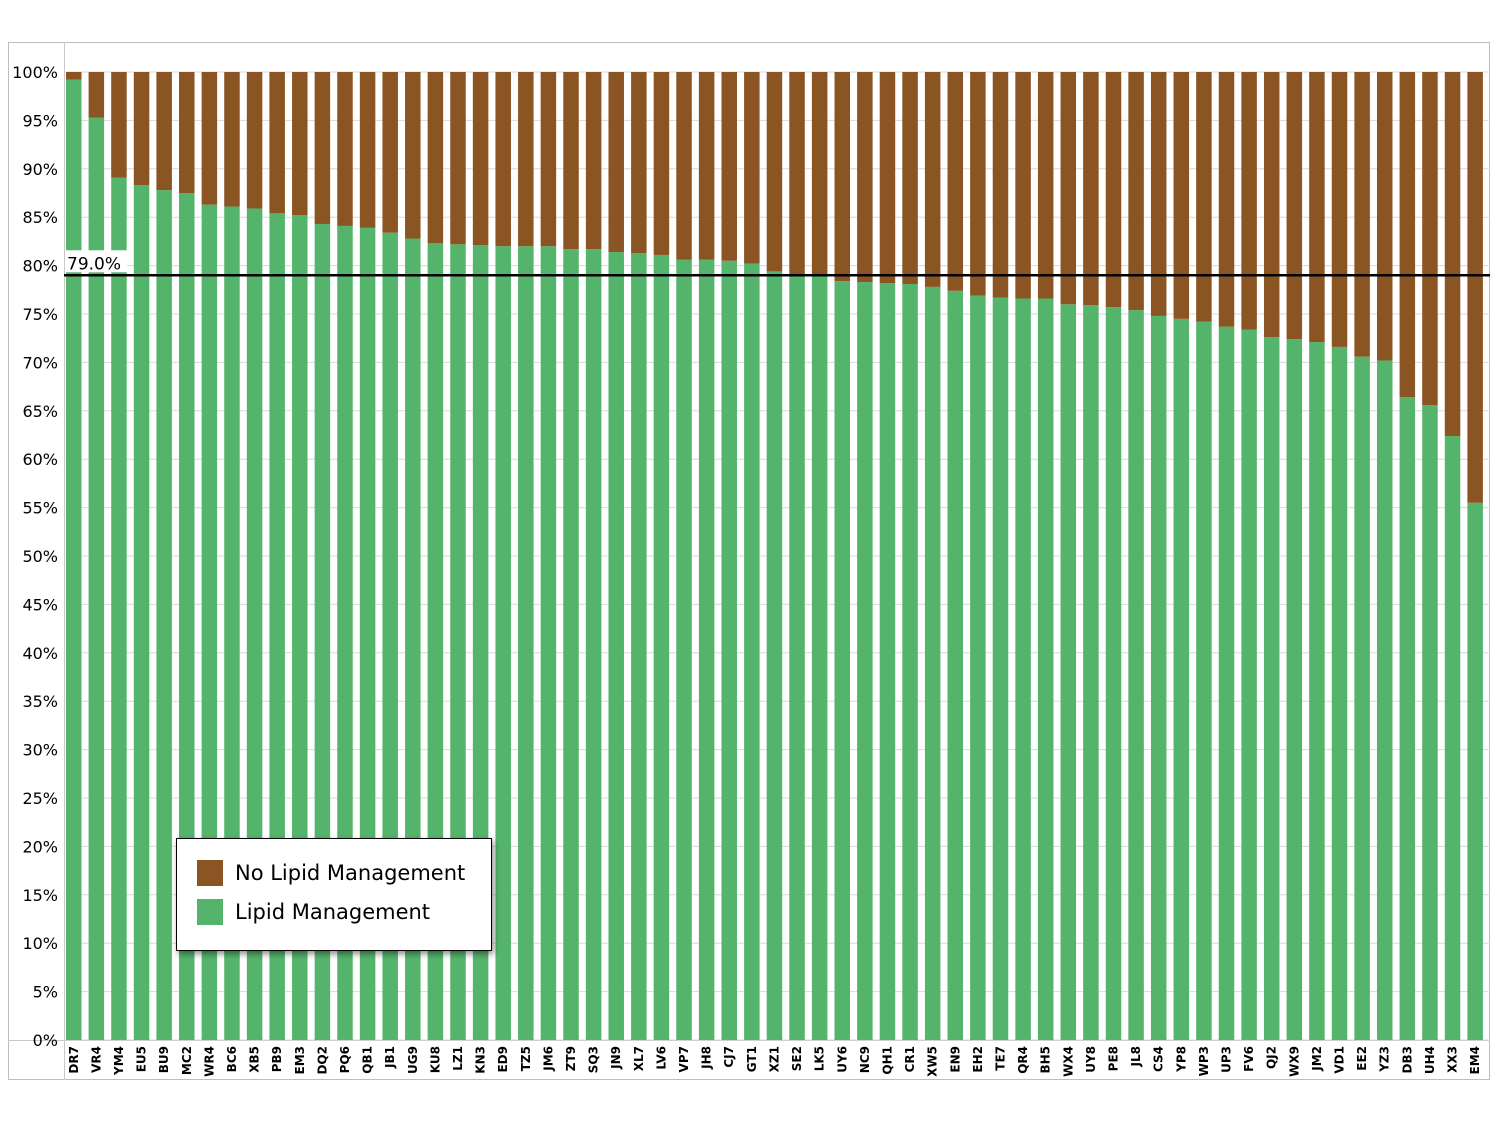  Describe the element at coordinates (322, 1060) in the screenshot. I see `x-tick-label: DQ2` at that location.